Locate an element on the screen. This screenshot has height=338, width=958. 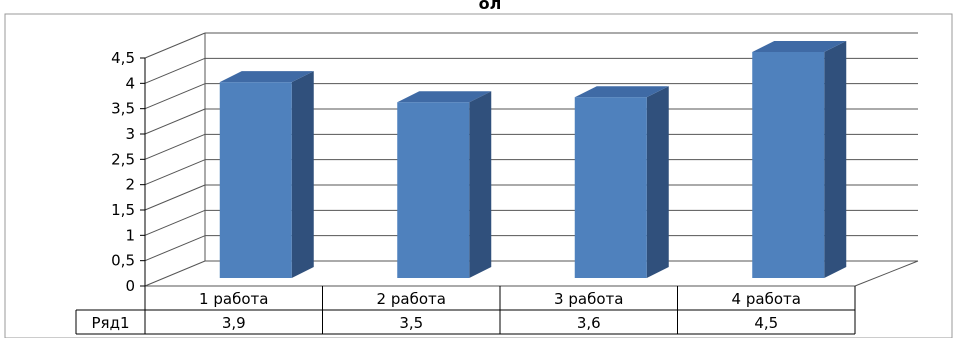
y-tick-label: 0 is located at coordinates (130, 286).